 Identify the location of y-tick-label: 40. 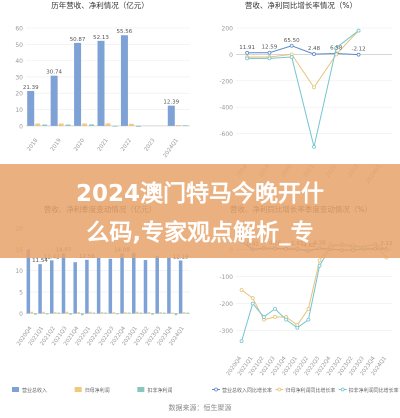
(19, 61).